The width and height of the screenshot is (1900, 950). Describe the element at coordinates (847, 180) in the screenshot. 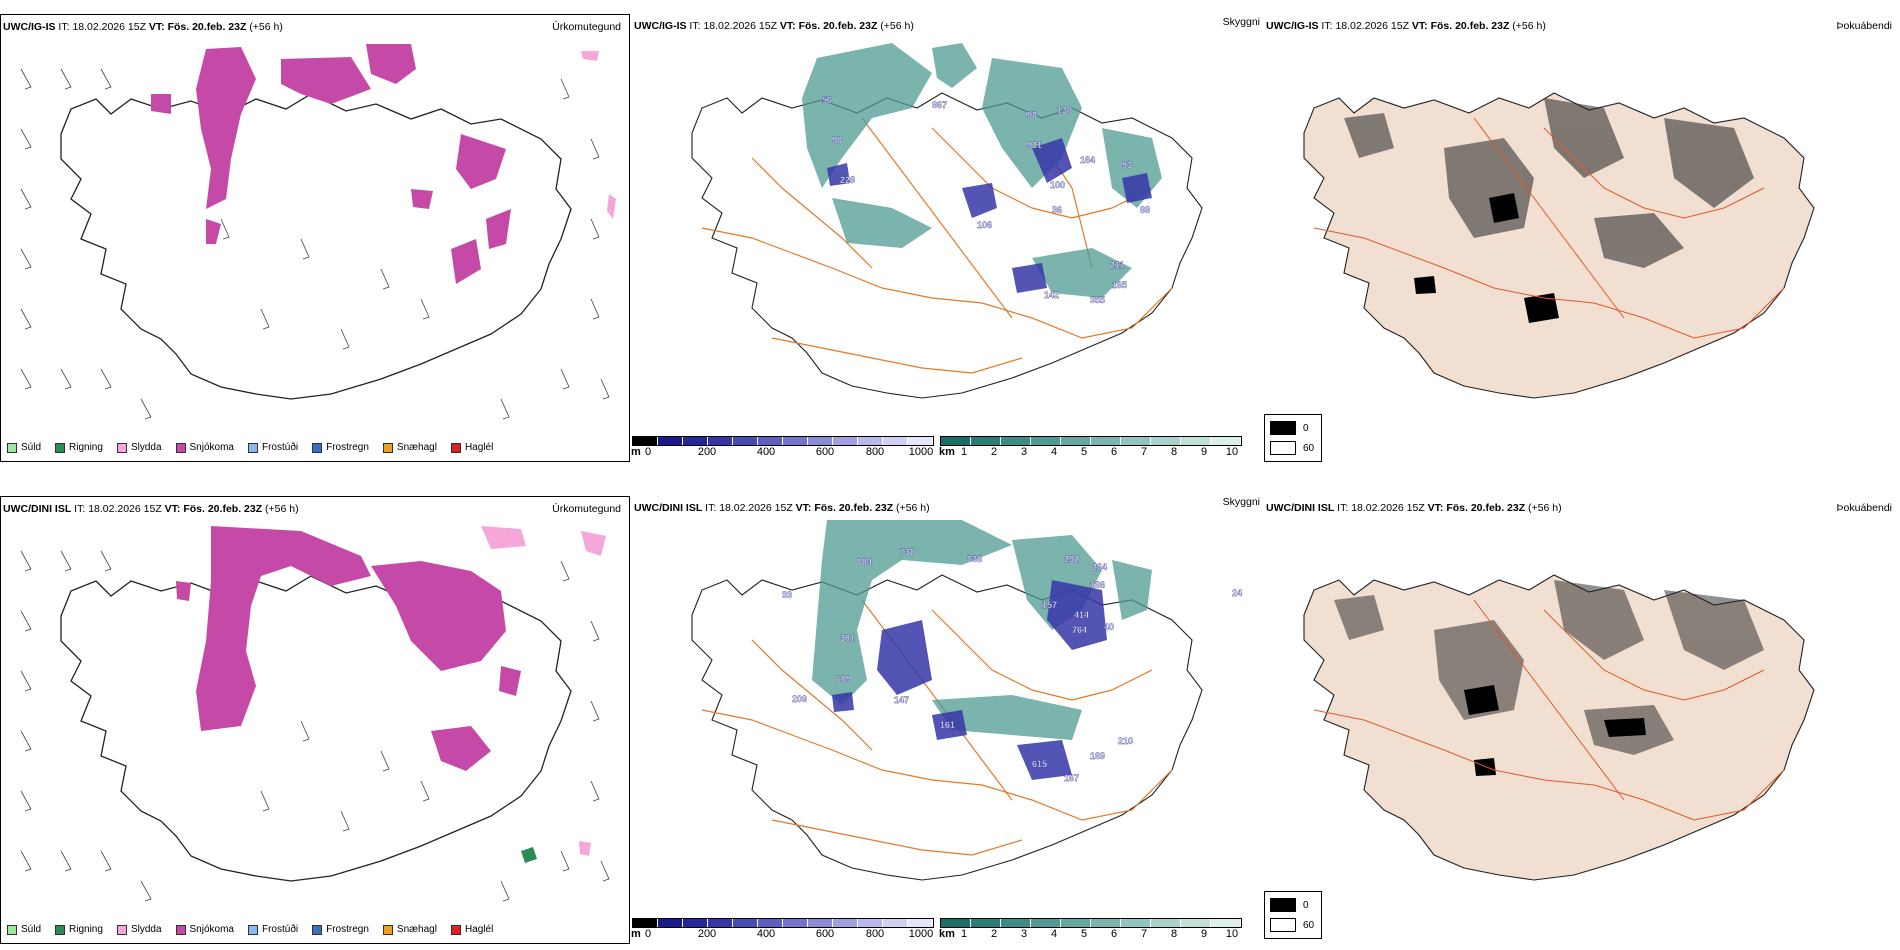

I see `svg-text: 228` at that location.